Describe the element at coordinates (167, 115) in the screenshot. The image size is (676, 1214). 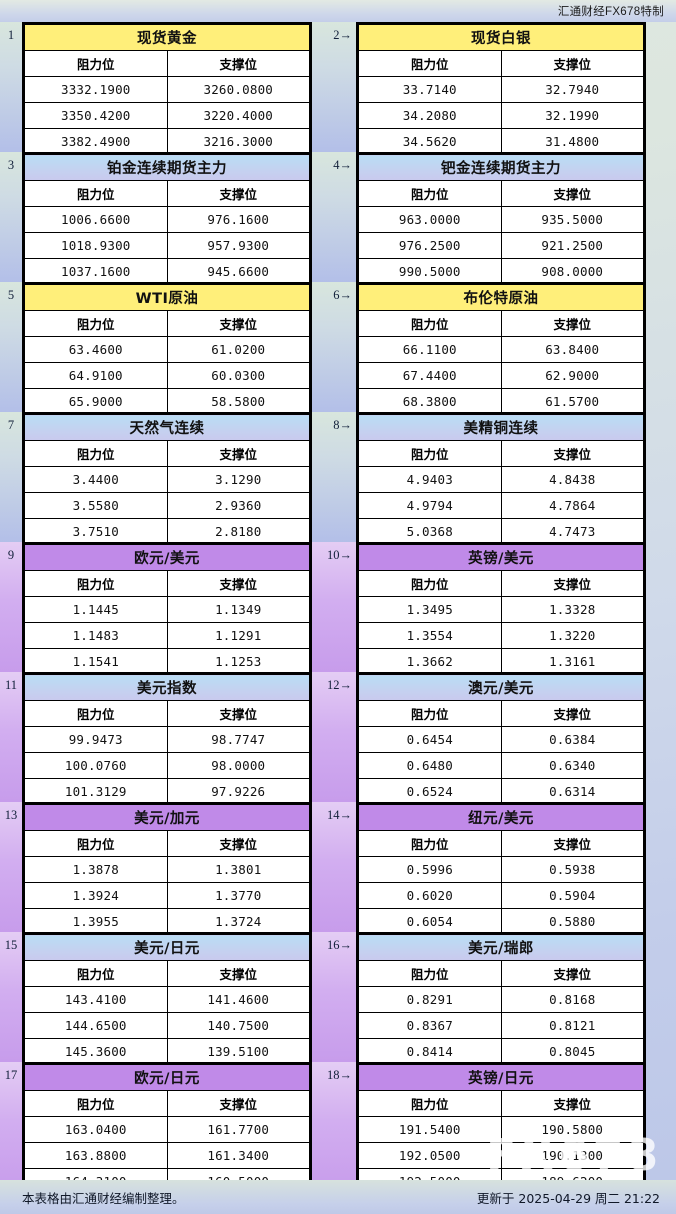
I see `table-row: 3350.4200 3220.4000` at that location.